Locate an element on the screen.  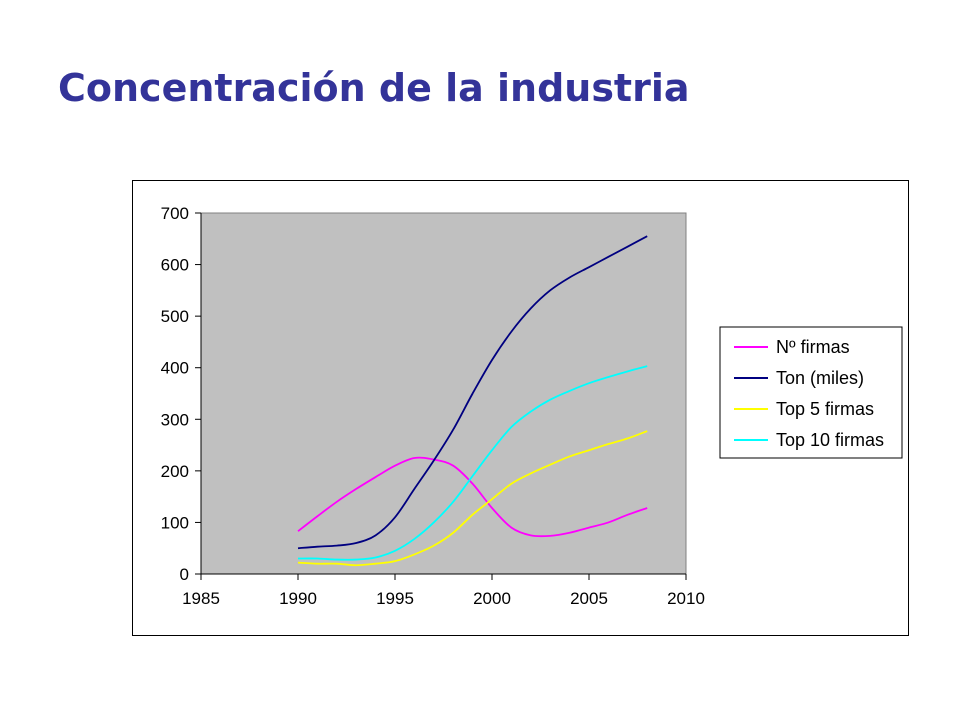
x-axis: 1985 1990 1995 2000 2005 2010 is located at coordinates (443, 590).